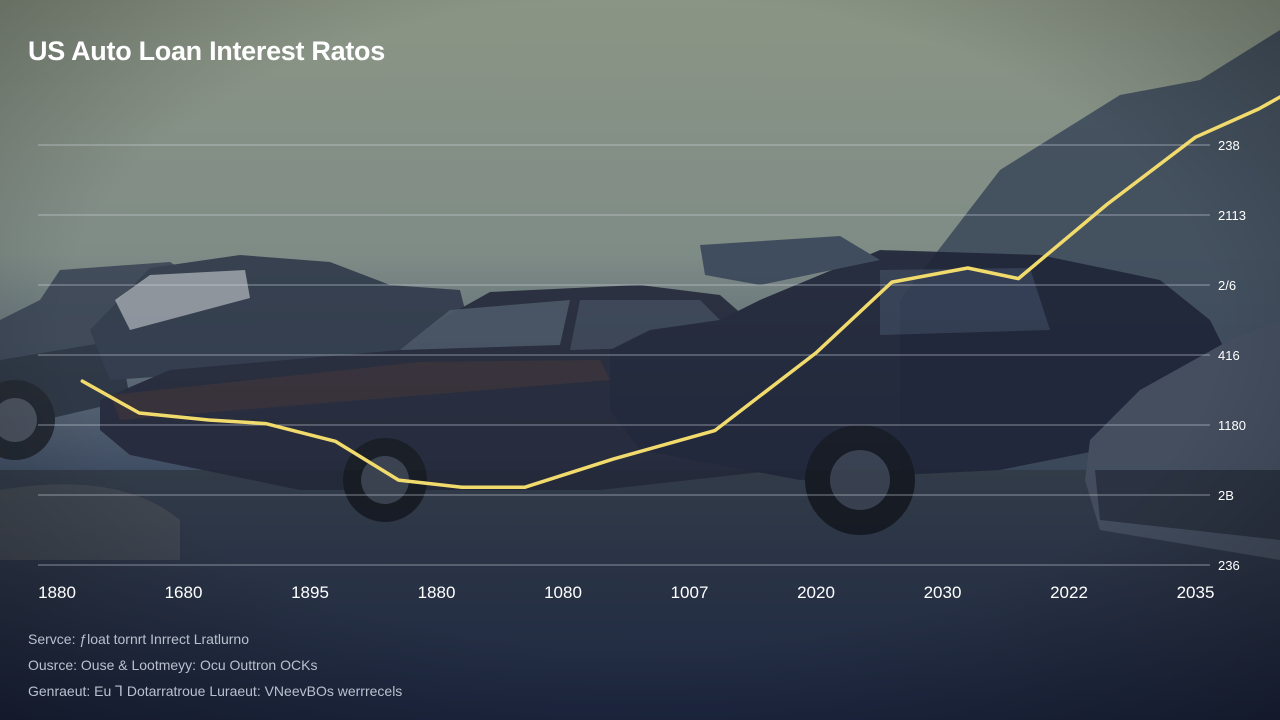  Describe the element at coordinates (1069, 592) in the screenshot. I see `x-tick-label: 2022` at that location.